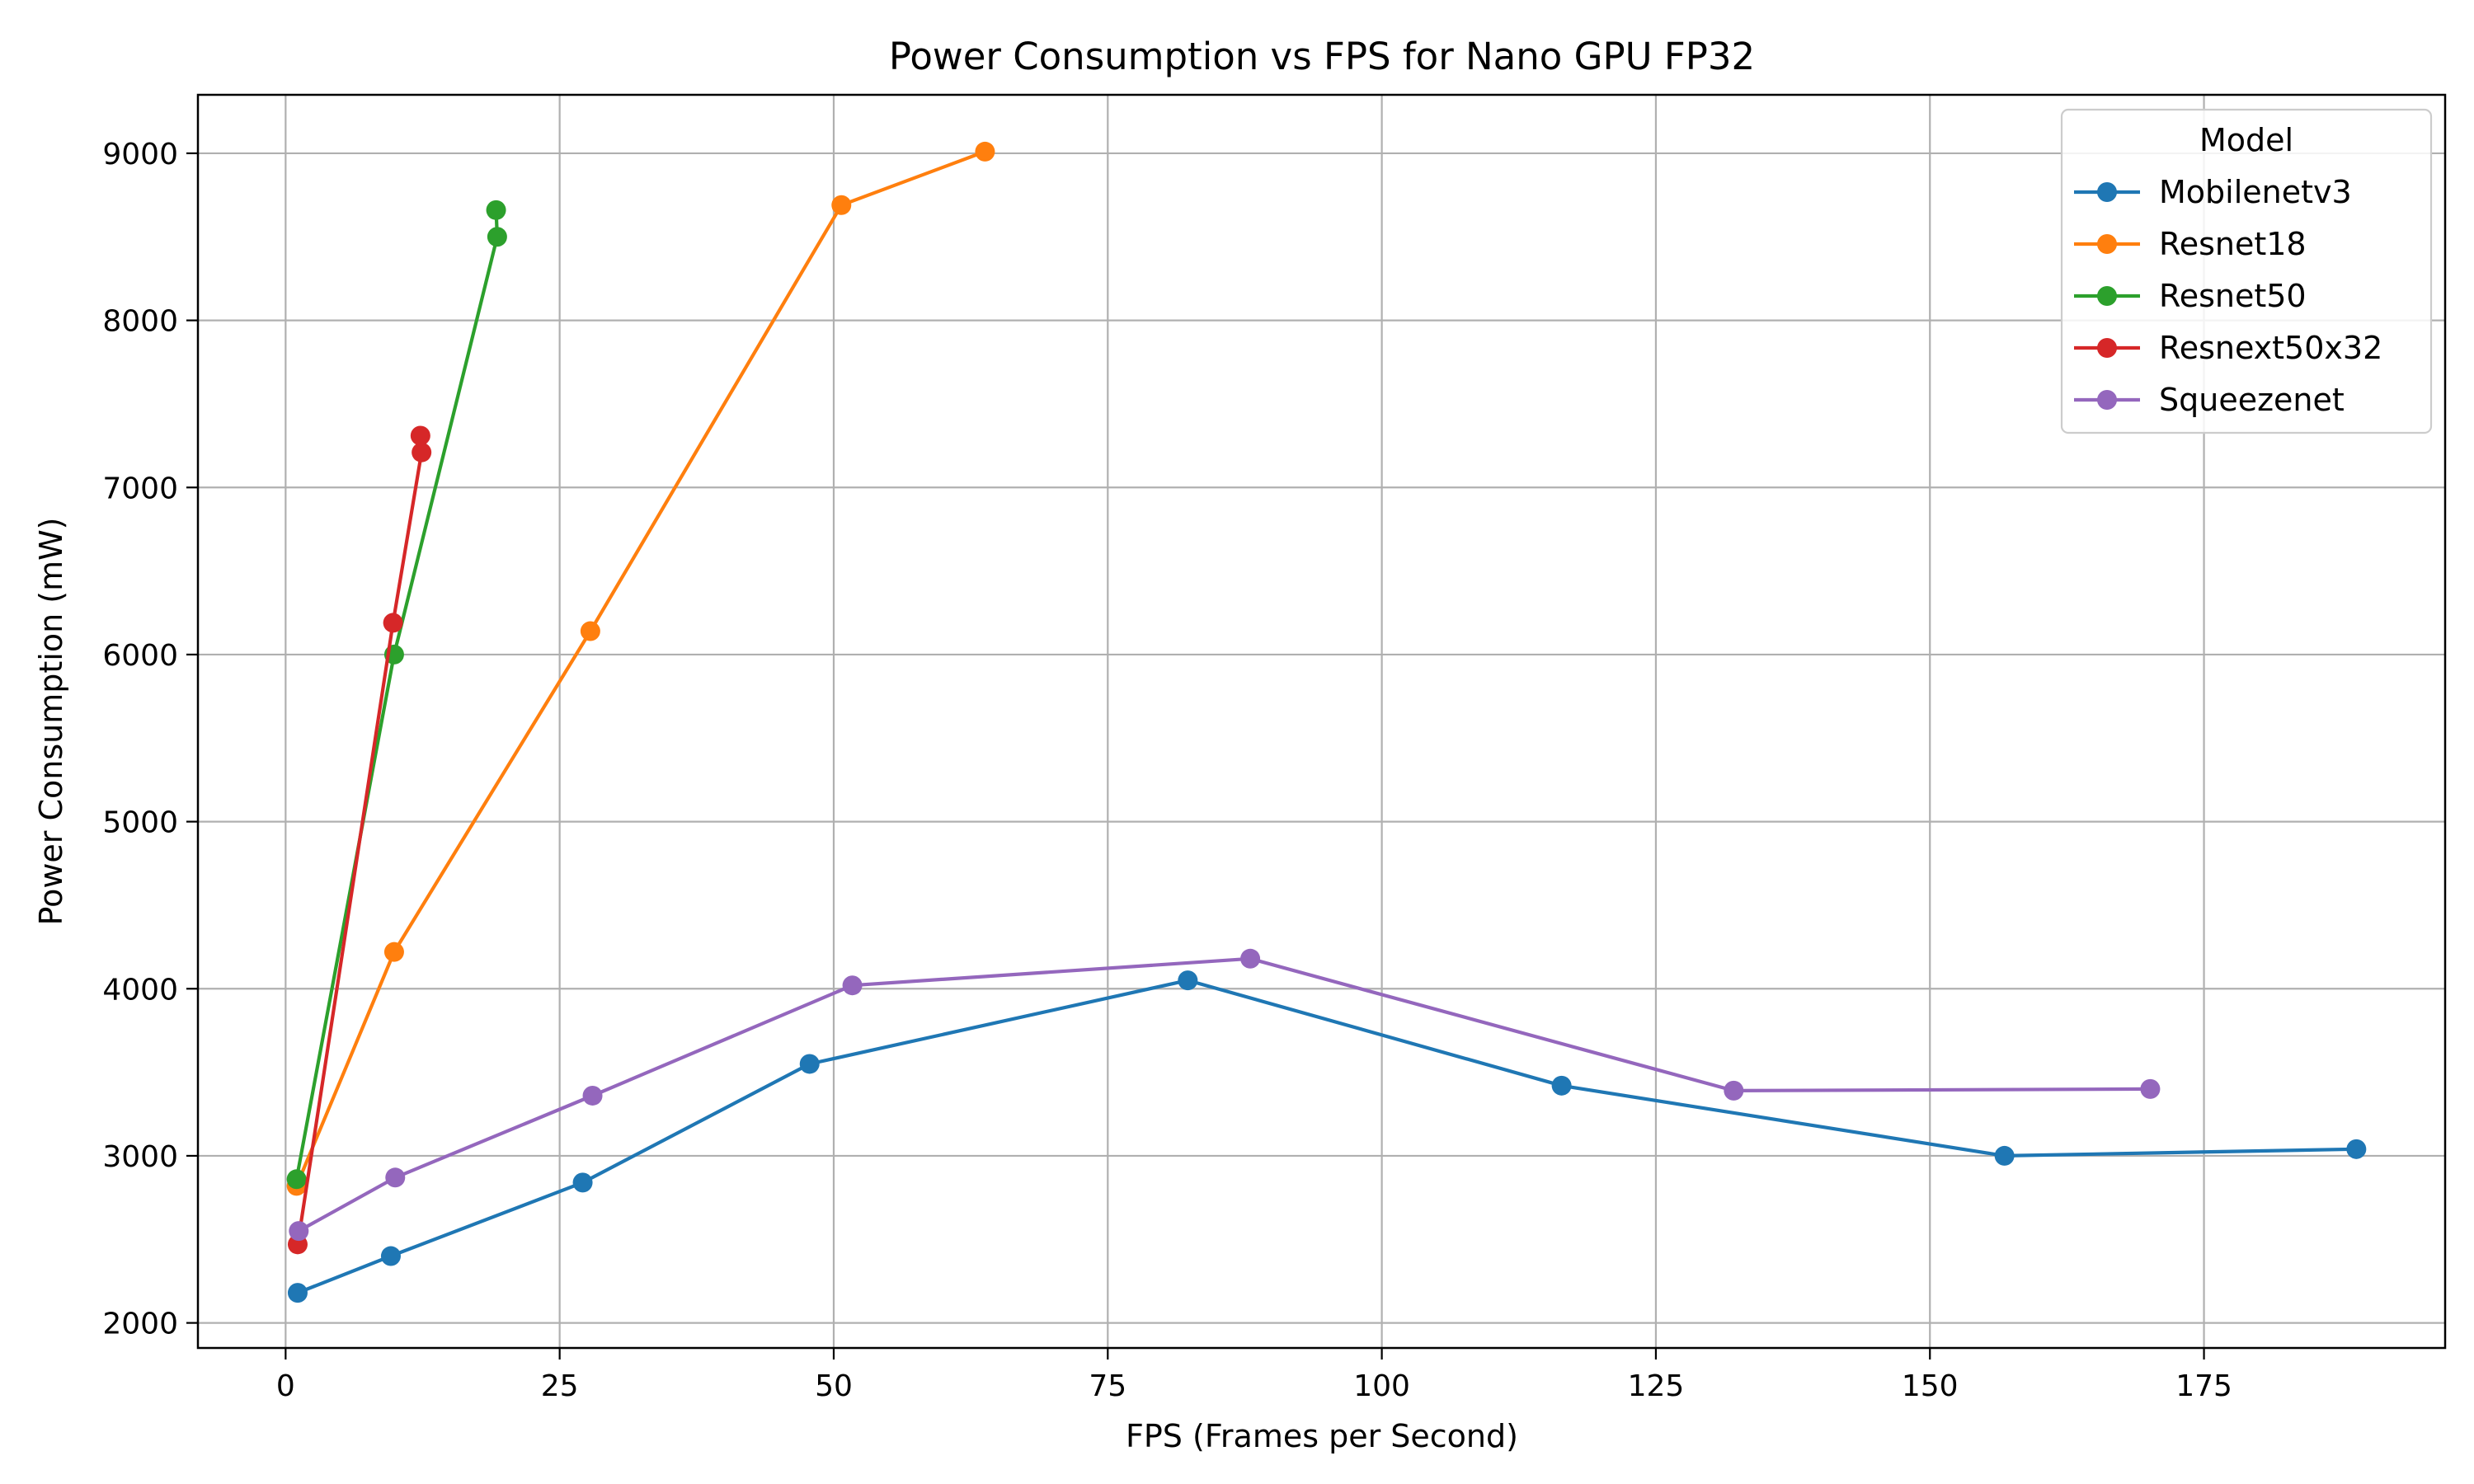 The image size is (2474, 1484). Describe the element at coordinates (1322, 1436) in the screenshot. I see `x-axis-label: FPS (Frames per Second)` at that location.